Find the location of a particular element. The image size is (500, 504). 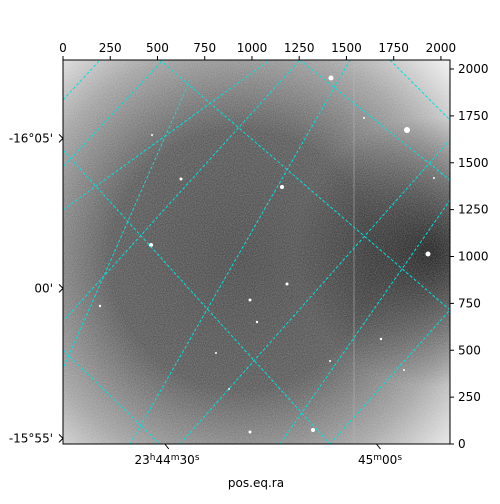

dec-tick-label: 00' is located at coordinates (43, 288).